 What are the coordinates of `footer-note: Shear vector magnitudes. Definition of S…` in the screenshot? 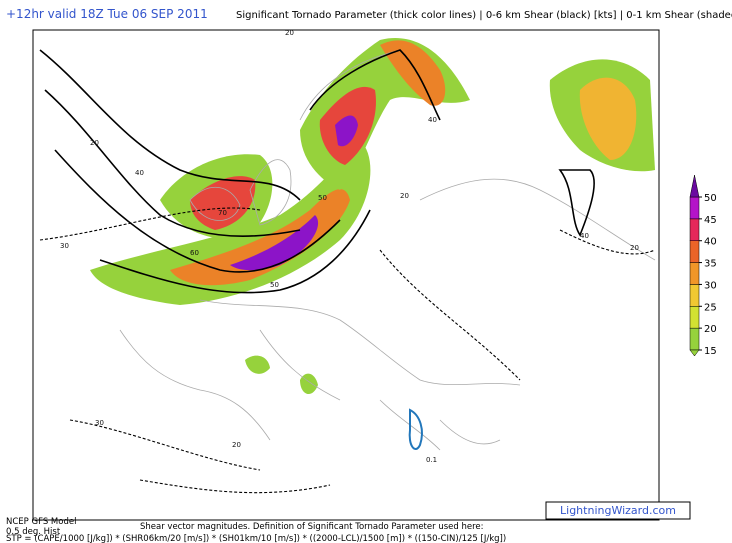 It's located at (311, 527).